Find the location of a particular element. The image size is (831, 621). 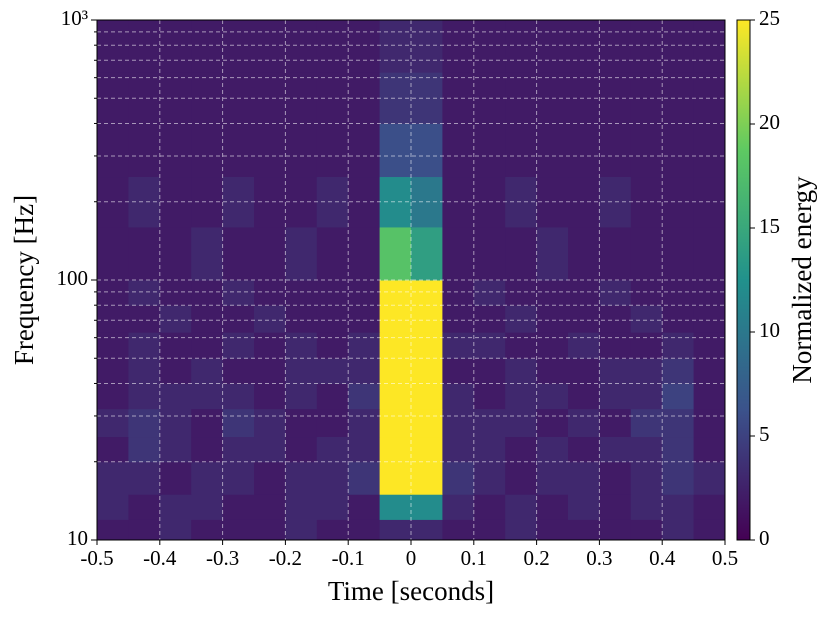

x-tick-label: -0.2 is located at coordinates (285, 558).